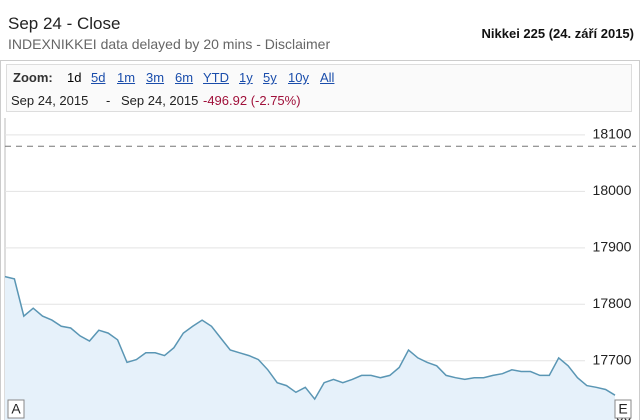 The width and height of the screenshot is (640, 420). Describe the element at coordinates (98, 77) in the screenshot. I see `zoom-option: 5d` at that location.